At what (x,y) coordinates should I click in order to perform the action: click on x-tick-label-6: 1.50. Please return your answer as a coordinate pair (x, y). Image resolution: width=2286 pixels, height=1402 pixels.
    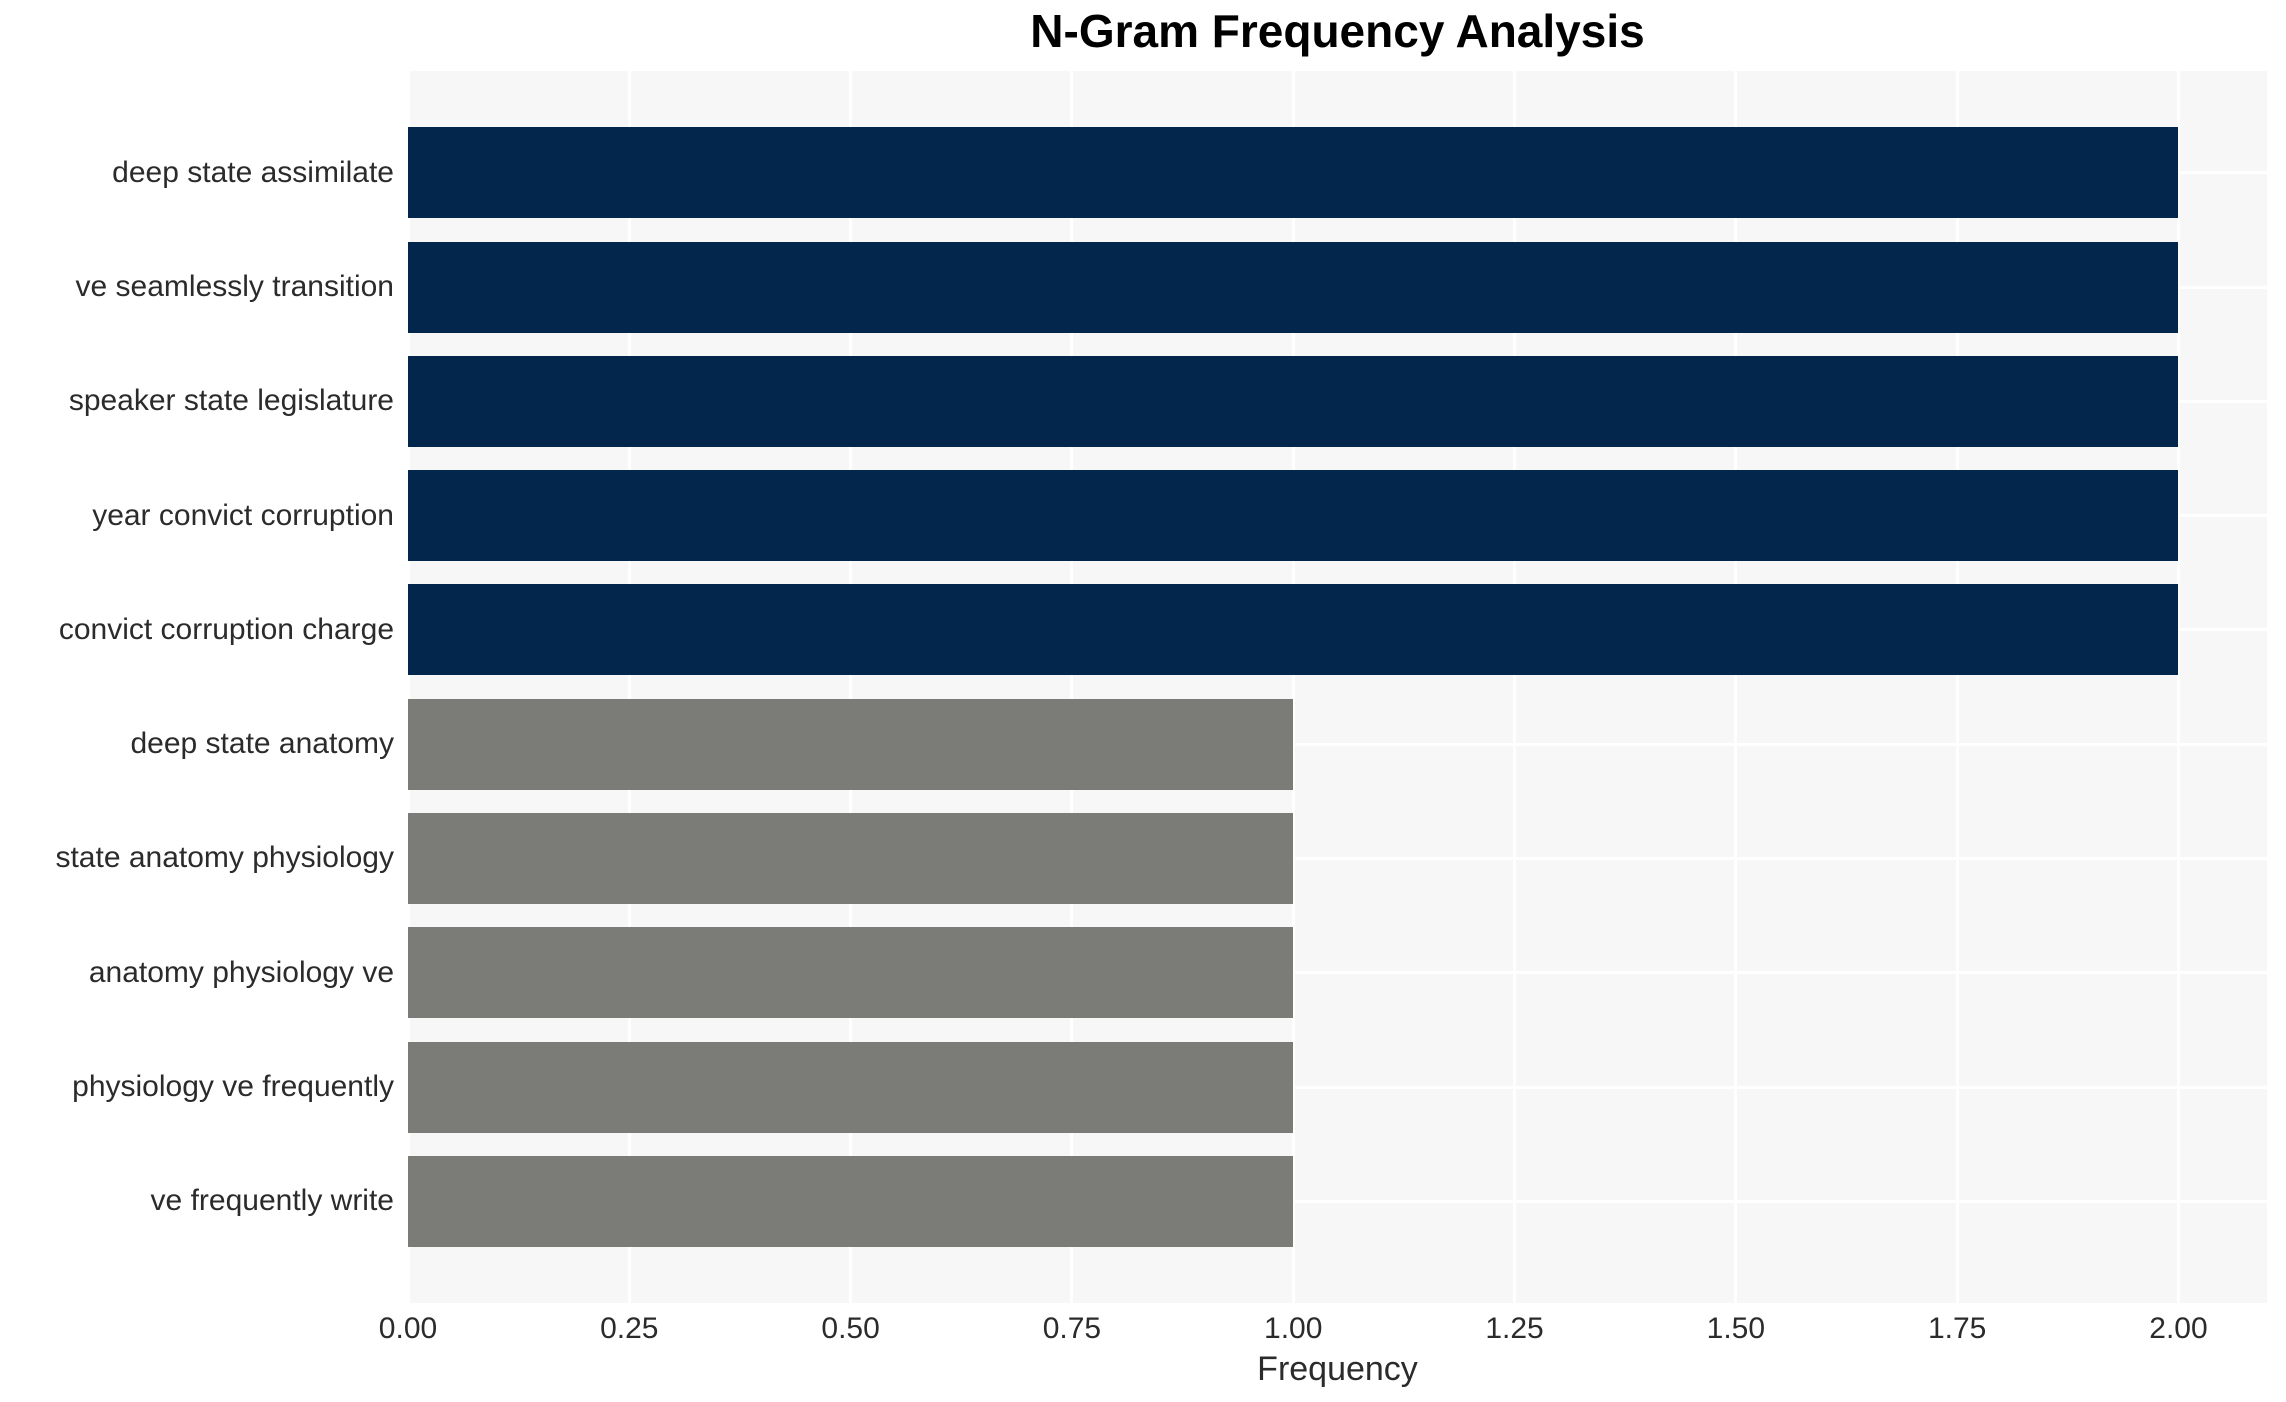
    Looking at the image, I should click on (1736, 1328).